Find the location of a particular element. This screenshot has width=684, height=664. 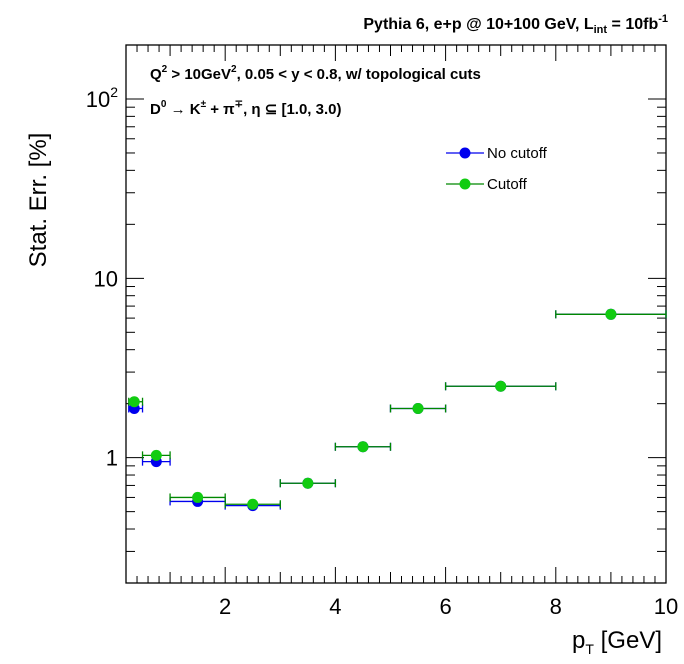

y-tick-label: 102 is located at coordinates (102, 98).